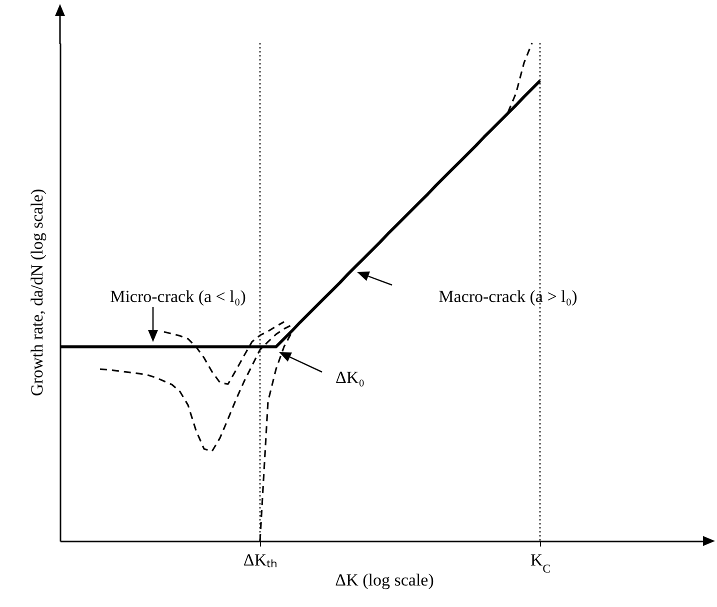 The image size is (717, 607). Describe the element at coordinates (540, 563) in the screenshot. I see `x-tick-label: K$_{C}$` at that location.